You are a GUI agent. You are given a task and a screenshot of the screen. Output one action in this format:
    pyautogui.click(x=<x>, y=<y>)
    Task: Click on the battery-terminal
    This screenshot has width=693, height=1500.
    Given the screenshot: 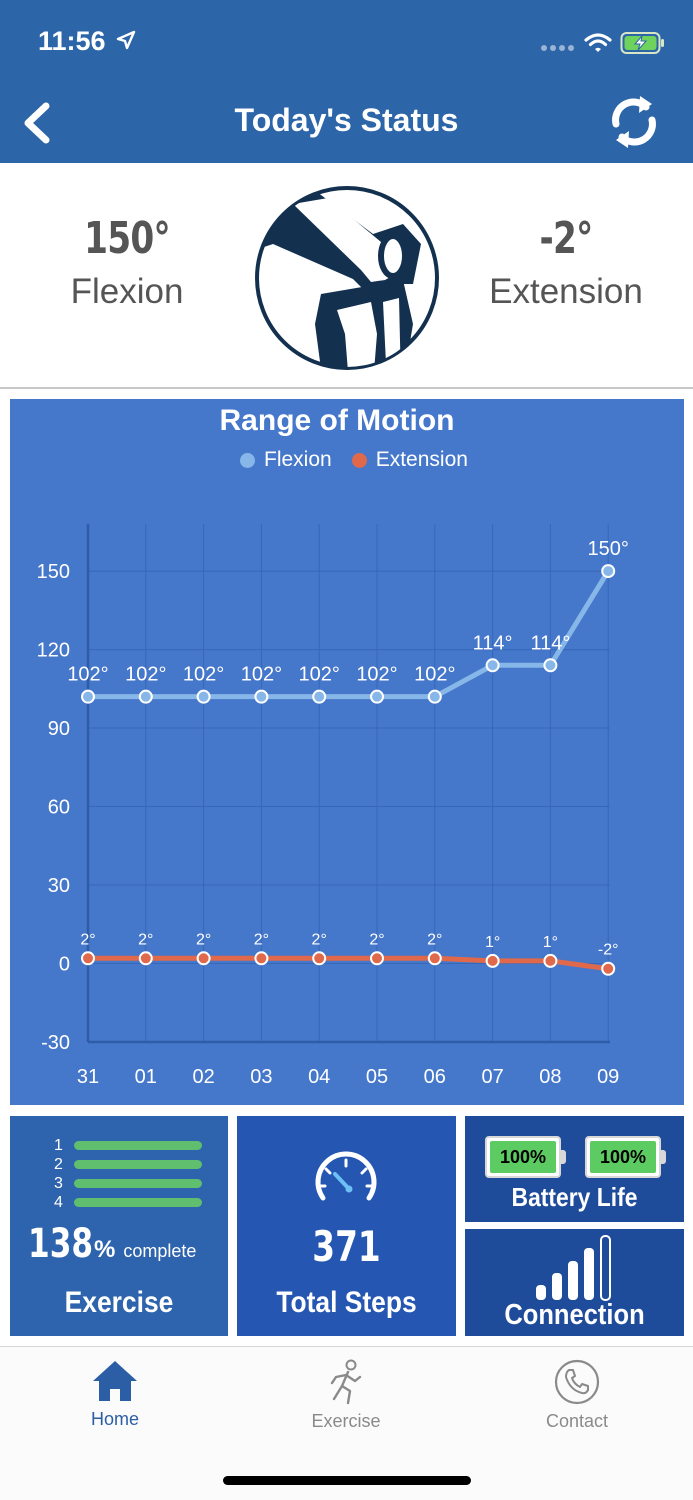 What is the action you would take?
    pyautogui.click(x=663, y=1157)
    